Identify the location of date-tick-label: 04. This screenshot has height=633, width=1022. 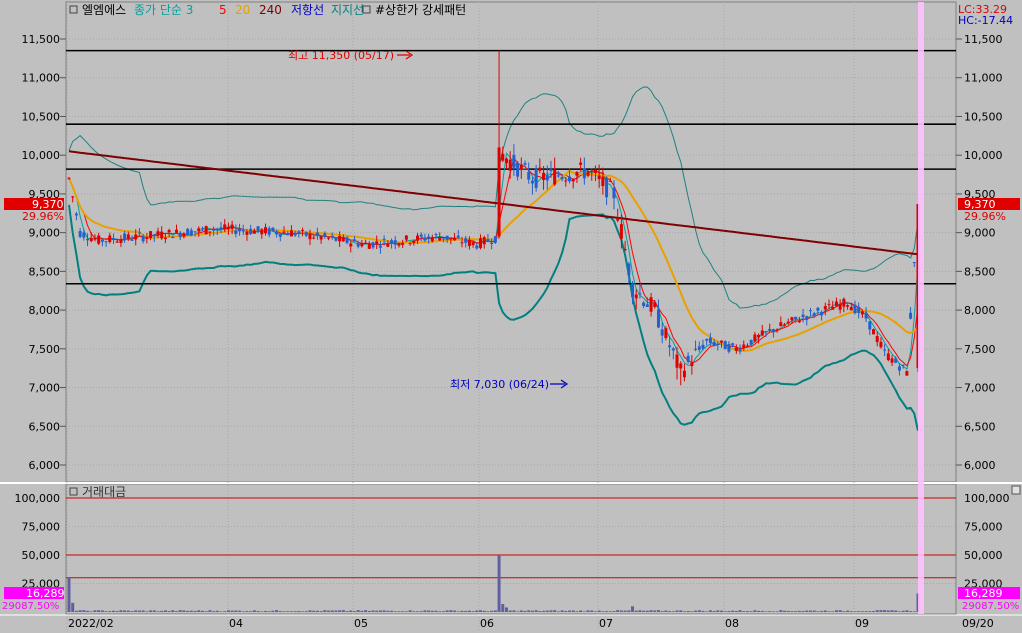
(236, 623).